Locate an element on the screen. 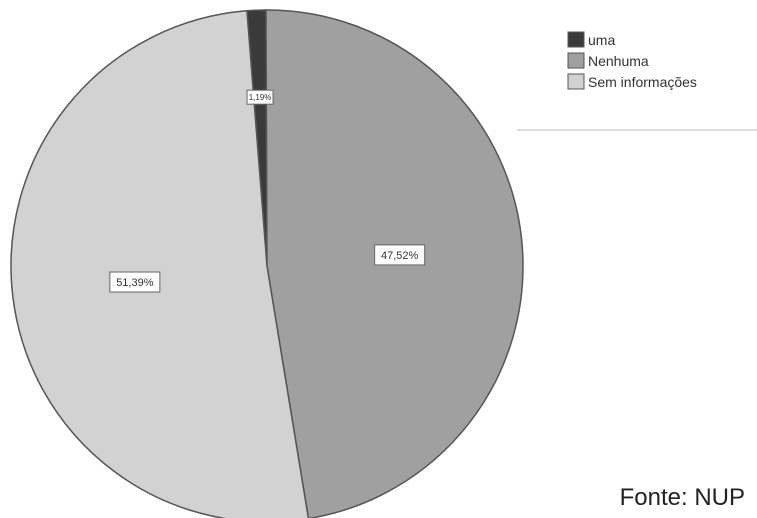  legend: uma Nenhuma Sem informações is located at coordinates (632, 60).